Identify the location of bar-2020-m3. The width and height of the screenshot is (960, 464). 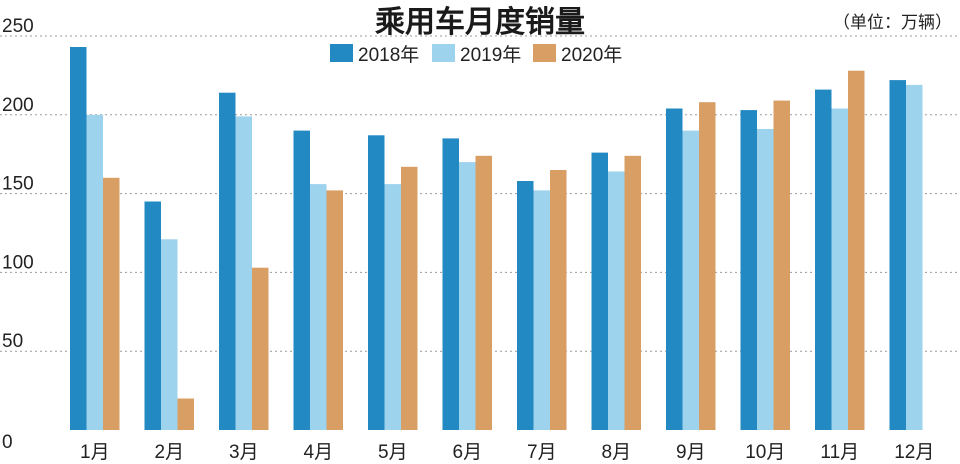
(260, 348).